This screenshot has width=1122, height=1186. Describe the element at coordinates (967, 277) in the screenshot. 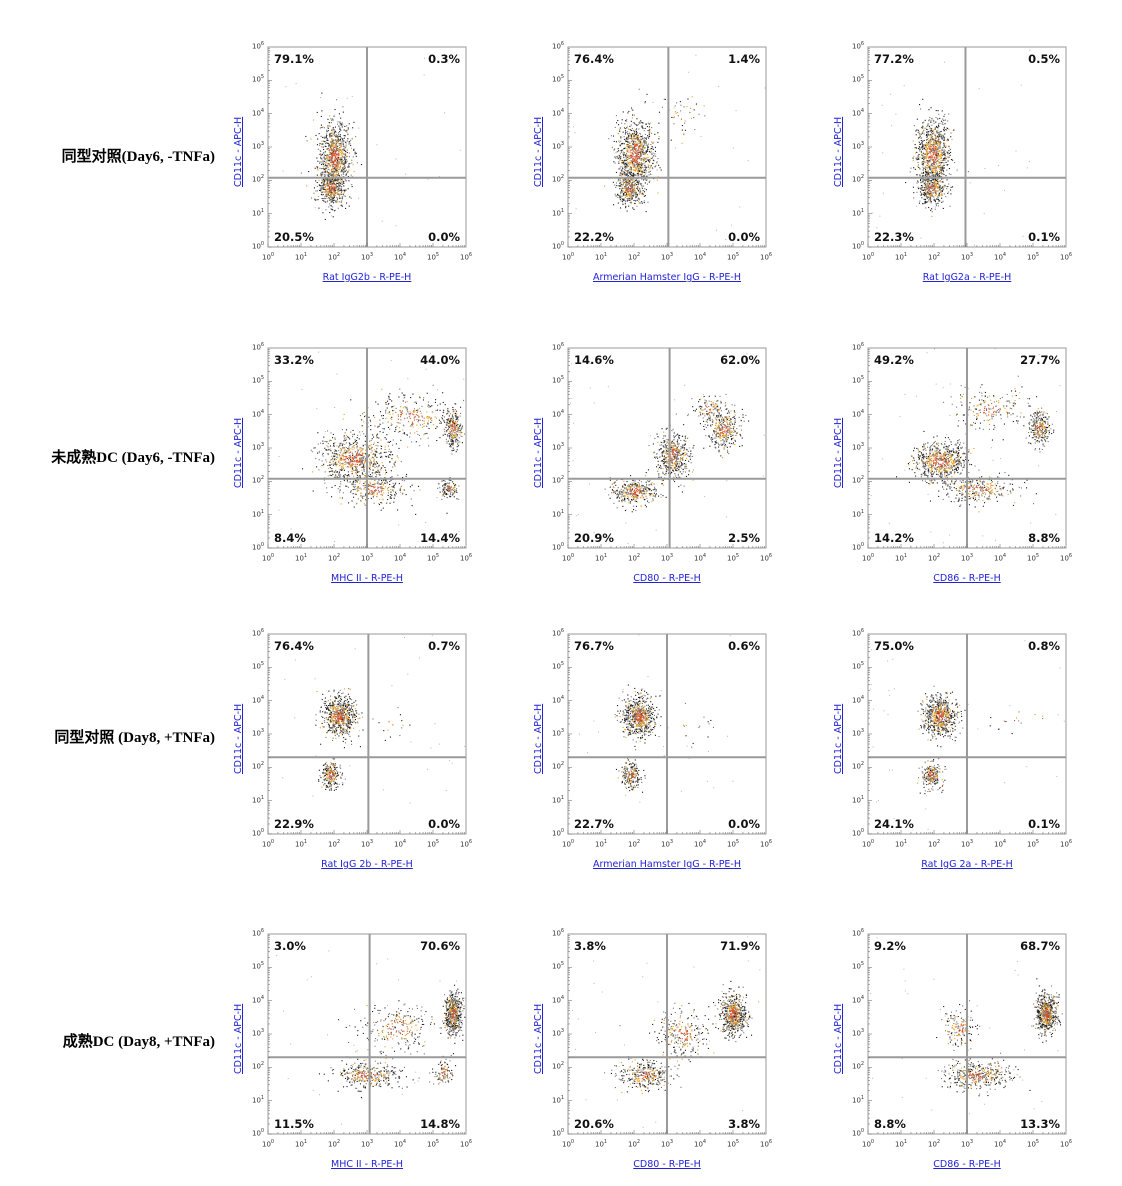

I see `x-axis-label: Rat IgG2a - R-PE-H` at that location.